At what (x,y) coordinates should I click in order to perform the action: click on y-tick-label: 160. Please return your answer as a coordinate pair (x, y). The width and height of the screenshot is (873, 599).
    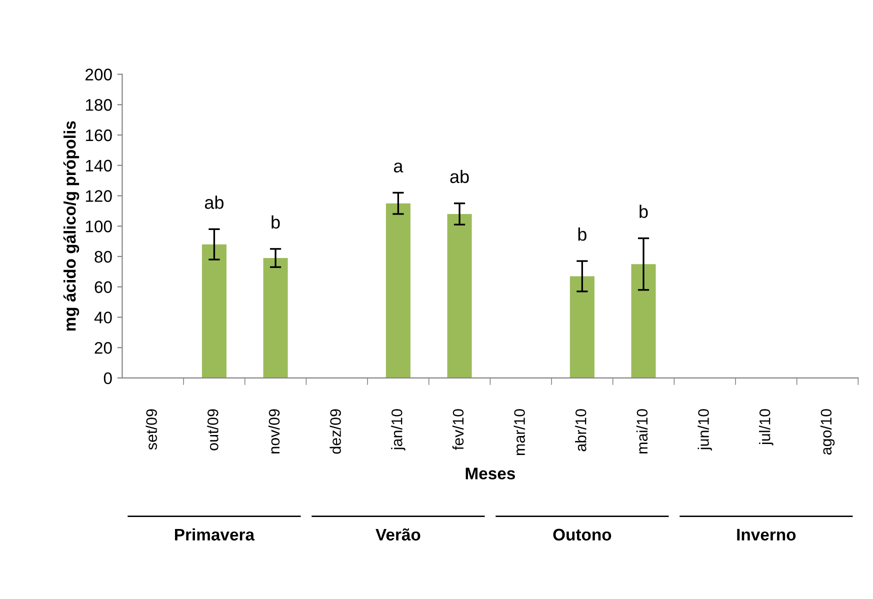
    Looking at the image, I should click on (99, 135).